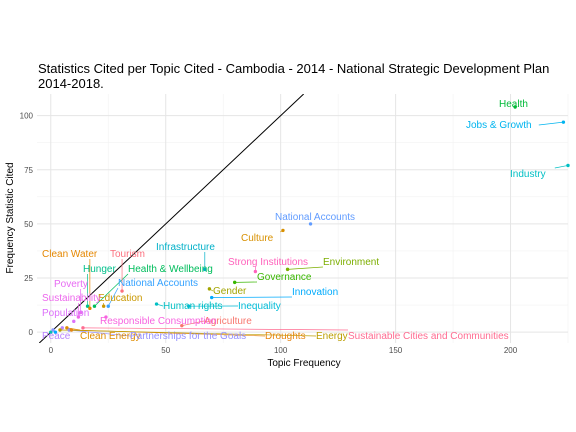 The width and height of the screenshot is (576, 432). Describe the element at coordinates (284, 277) in the screenshot. I see `point-label: Governance` at that location.